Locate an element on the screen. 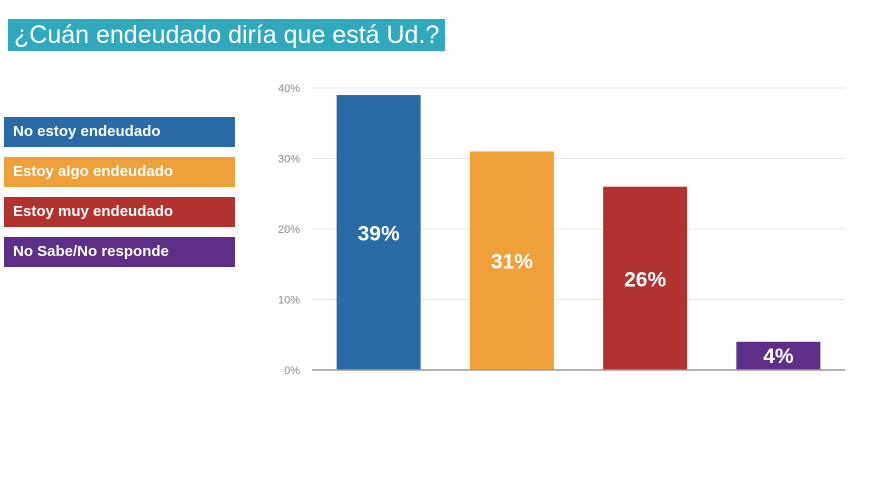  legend-item-no-endeudado: No estoy endeudado is located at coordinates (119, 132).